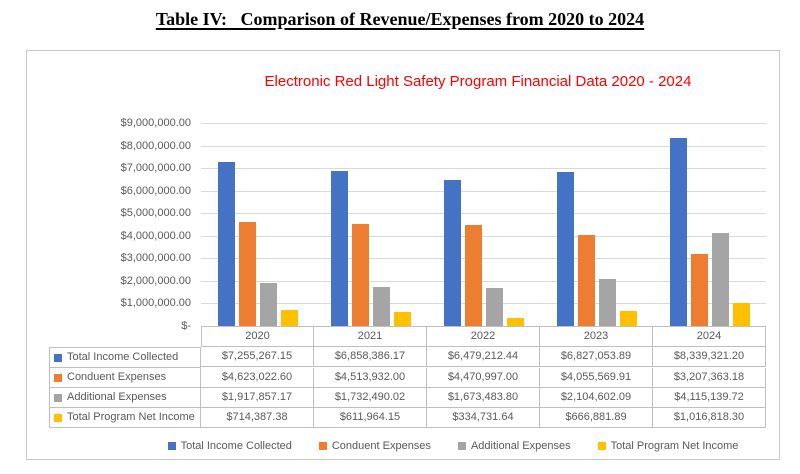  What do you see at coordinates (596, 418) in the screenshot?
I see `value-cell: $666,881.89` at bounding box center [596, 418].